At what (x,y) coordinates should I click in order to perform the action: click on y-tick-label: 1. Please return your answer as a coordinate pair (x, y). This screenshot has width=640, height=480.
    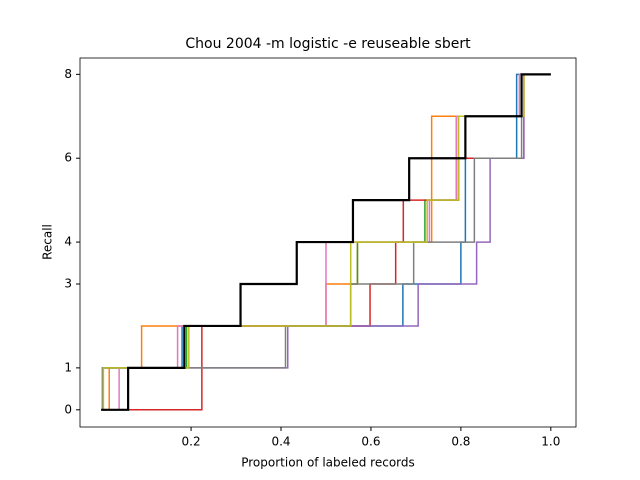
    Looking at the image, I should click on (68, 367).